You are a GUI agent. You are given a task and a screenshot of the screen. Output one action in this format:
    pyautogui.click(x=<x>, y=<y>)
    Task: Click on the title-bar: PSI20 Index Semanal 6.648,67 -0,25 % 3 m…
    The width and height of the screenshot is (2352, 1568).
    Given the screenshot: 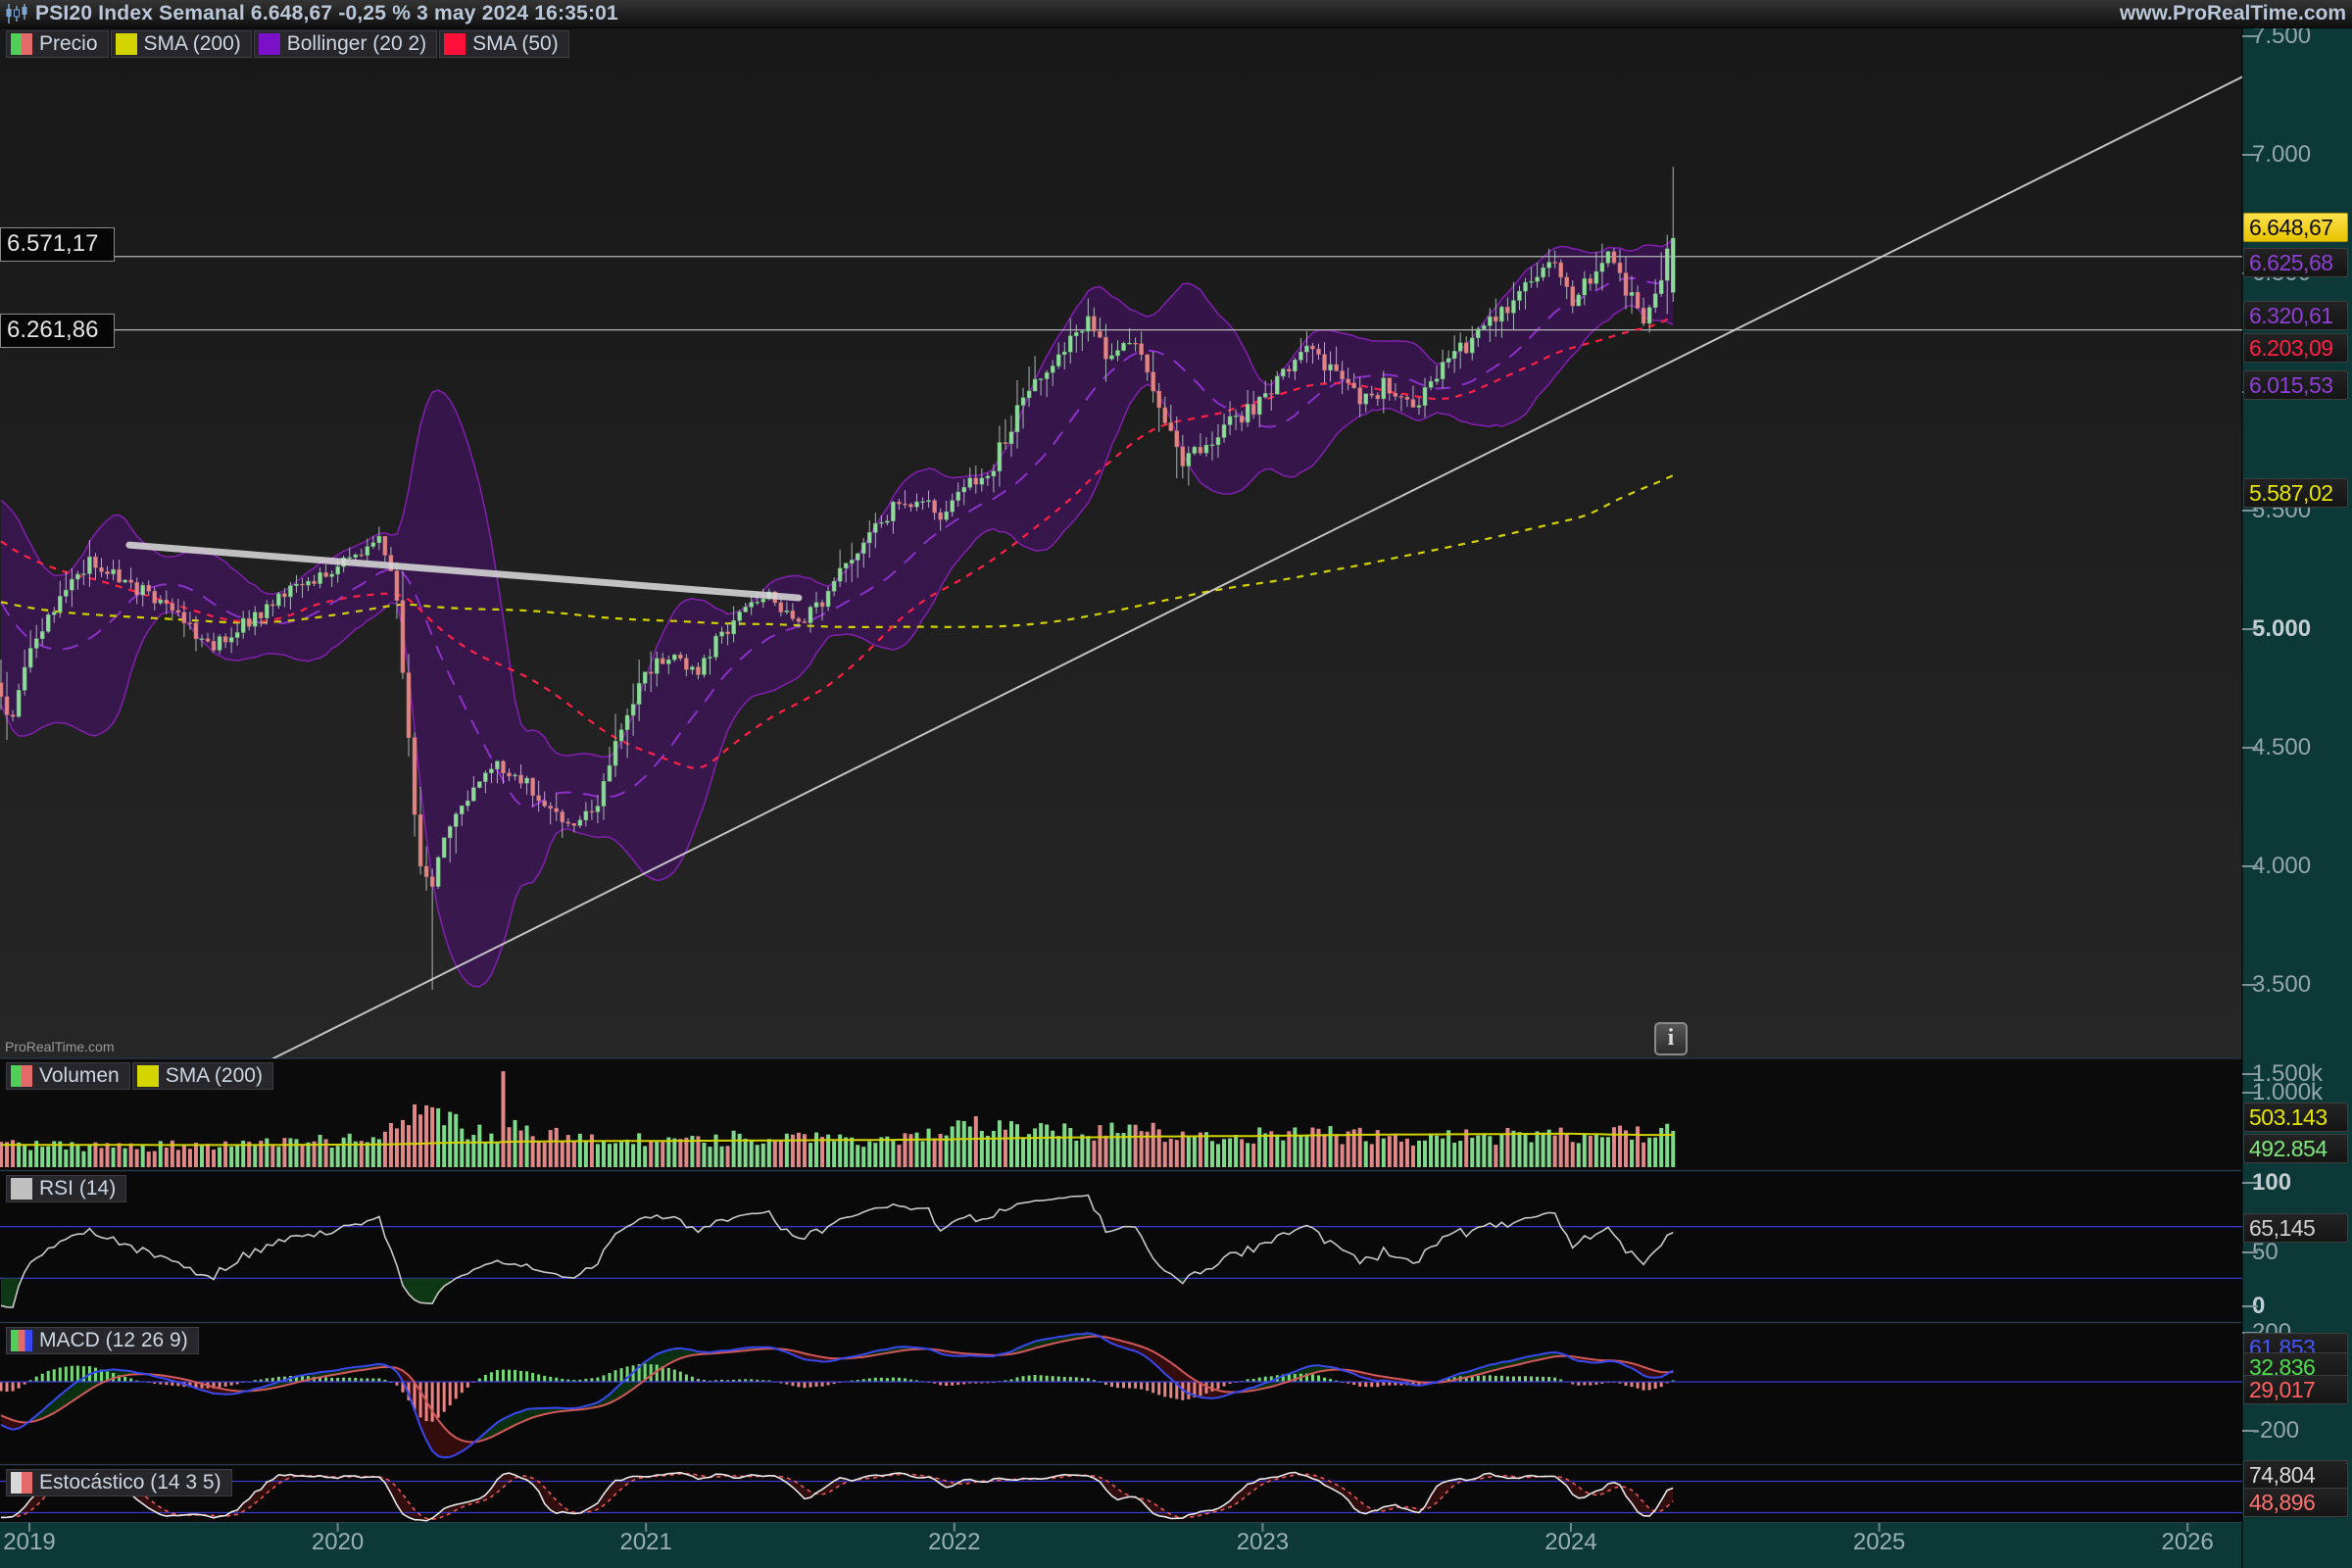 What is the action you would take?
    pyautogui.click(x=1176, y=14)
    